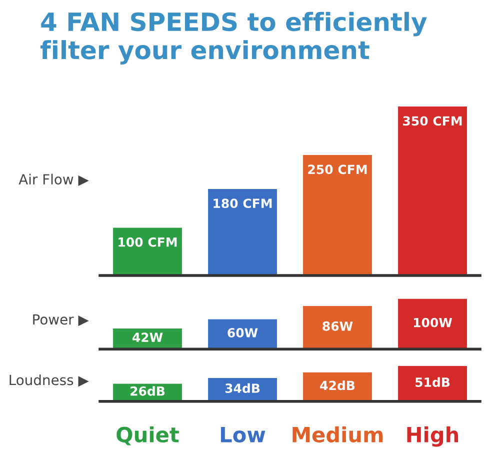  Describe the element at coordinates (243, 333) in the screenshot. I see `data-label: 60W` at that location.